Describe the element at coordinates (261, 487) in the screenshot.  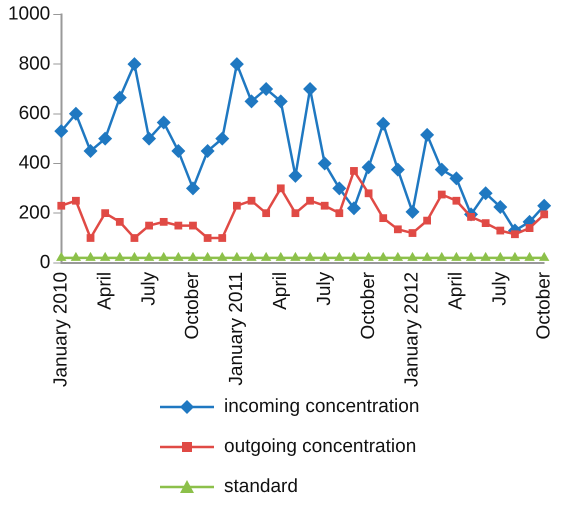
I see `legend-label: standard` at that location.